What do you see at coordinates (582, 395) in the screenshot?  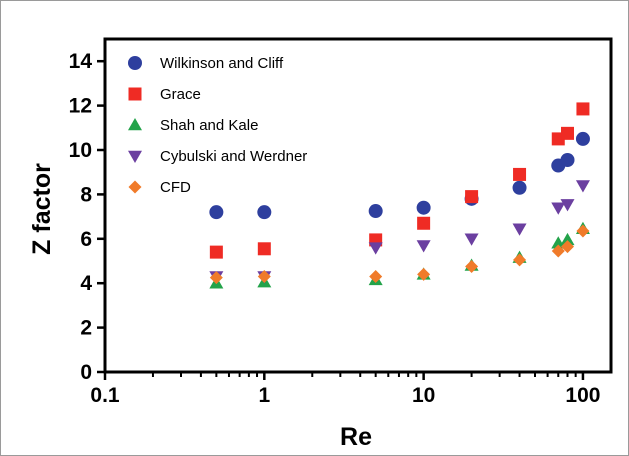 I see `x-tick-label: 100` at bounding box center [582, 395].